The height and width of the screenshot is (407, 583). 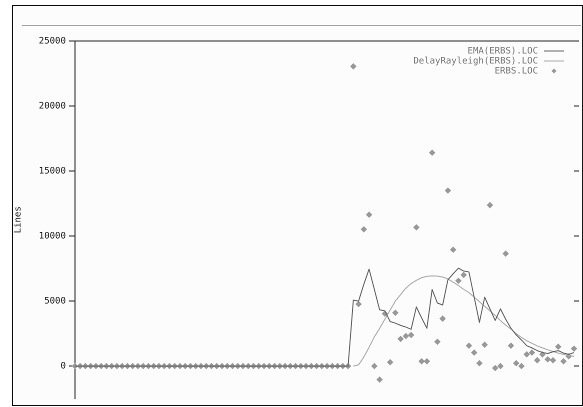 What do you see at coordinates (516, 71) in the screenshot?
I see `legend-label: ERBS.LOC` at bounding box center [516, 71].